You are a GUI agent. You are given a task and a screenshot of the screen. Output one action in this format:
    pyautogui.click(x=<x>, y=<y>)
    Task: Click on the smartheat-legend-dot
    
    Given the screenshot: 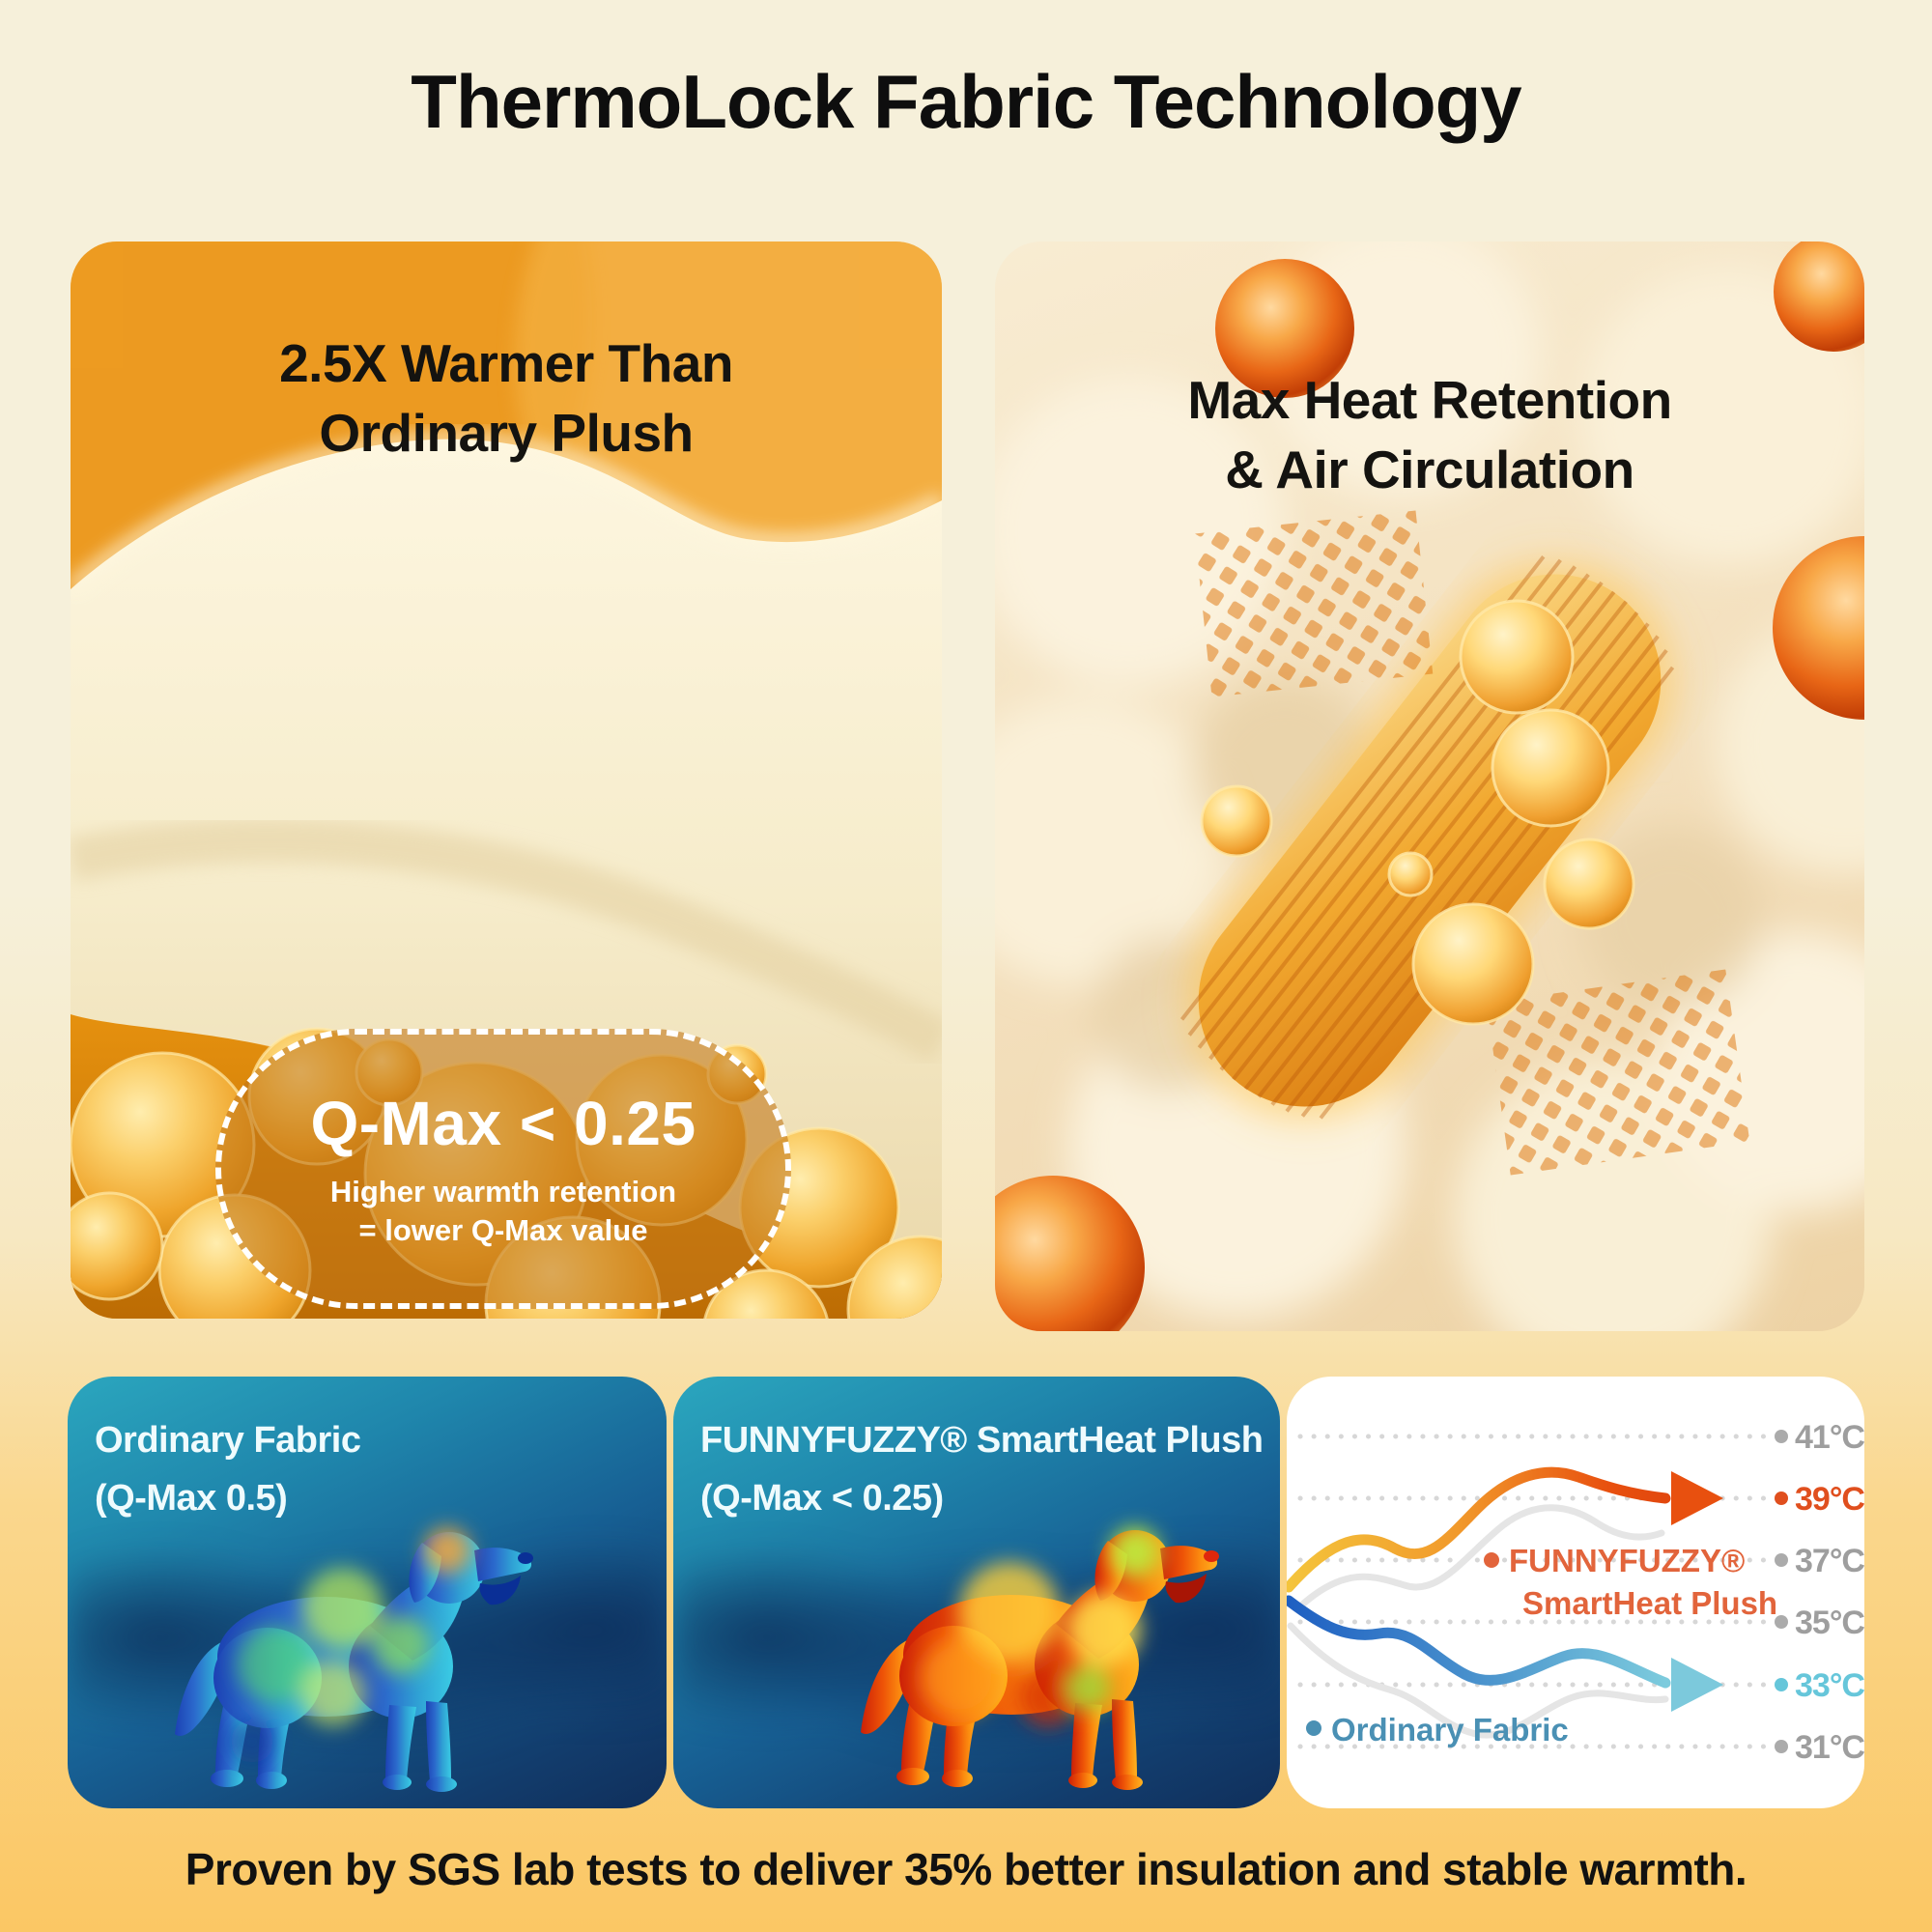 What is the action you would take?
    pyautogui.click(x=1491, y=1560)
    